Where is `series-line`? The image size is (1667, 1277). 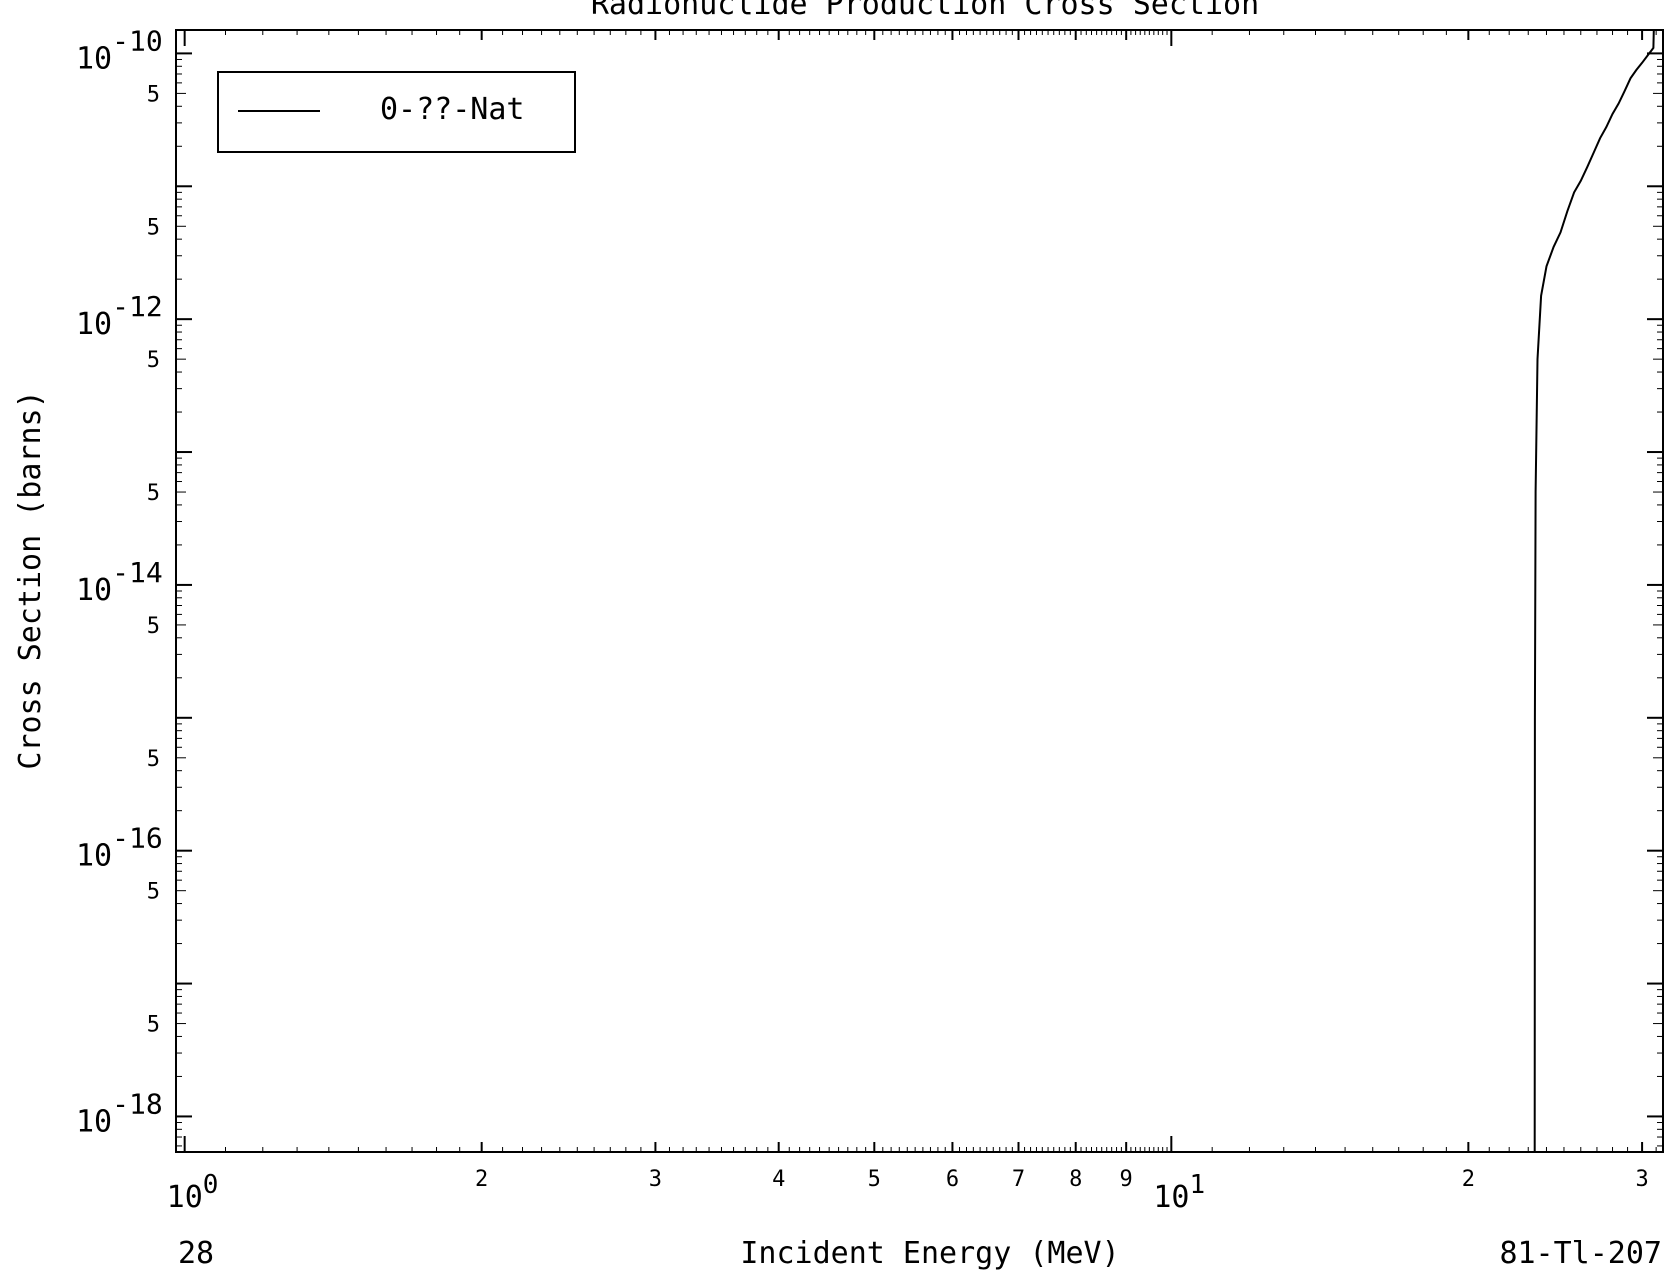 series-line is located at coordinates (1594, 591).